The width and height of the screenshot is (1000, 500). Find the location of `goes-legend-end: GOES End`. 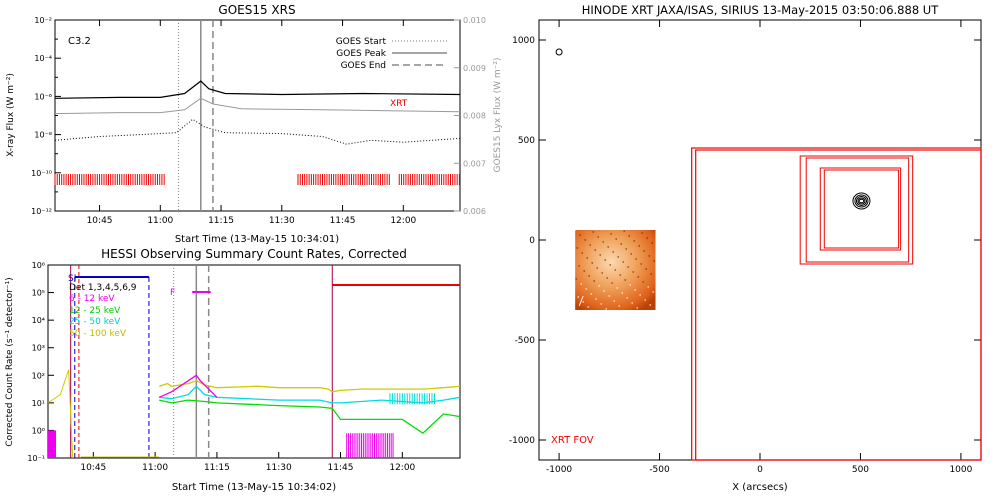

goes-legend-end: GOES End is located at coordinates (363, 66).